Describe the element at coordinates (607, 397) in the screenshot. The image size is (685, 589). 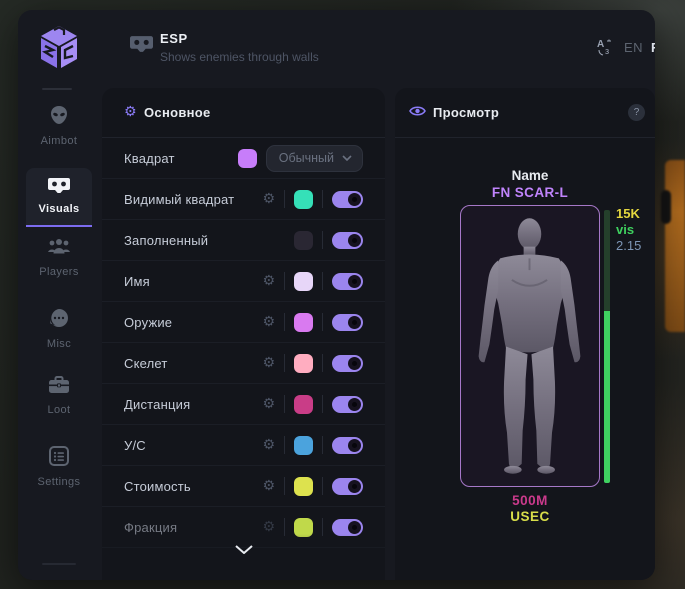
I see `health-bar-lit-segment` at that location.